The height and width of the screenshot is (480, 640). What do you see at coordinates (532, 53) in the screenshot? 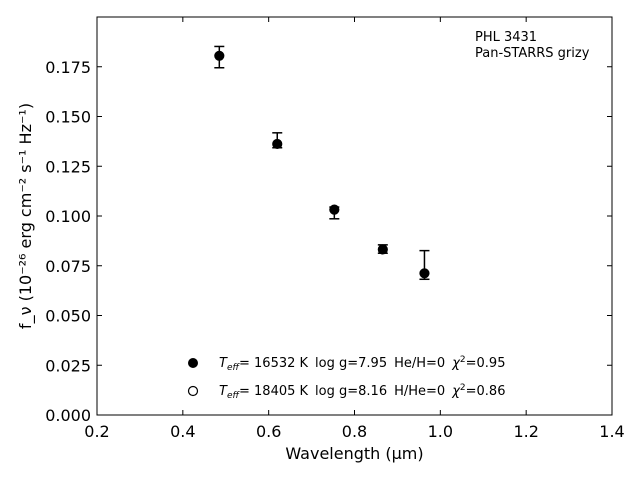
I see `annotation-line-survey: Pan-STARRS grizy` at bounding box center [532, 53].